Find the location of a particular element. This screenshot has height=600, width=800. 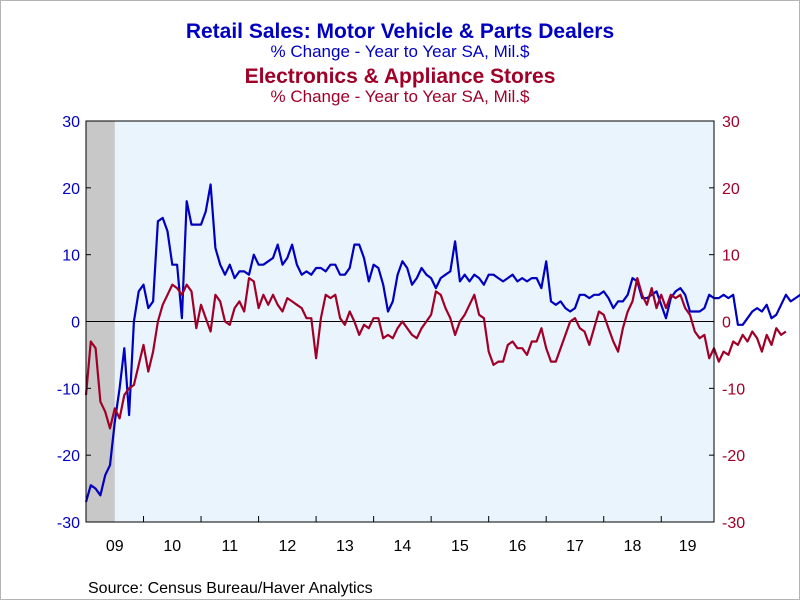

x-tick-label: 17 is located at coordinates (575, 546).